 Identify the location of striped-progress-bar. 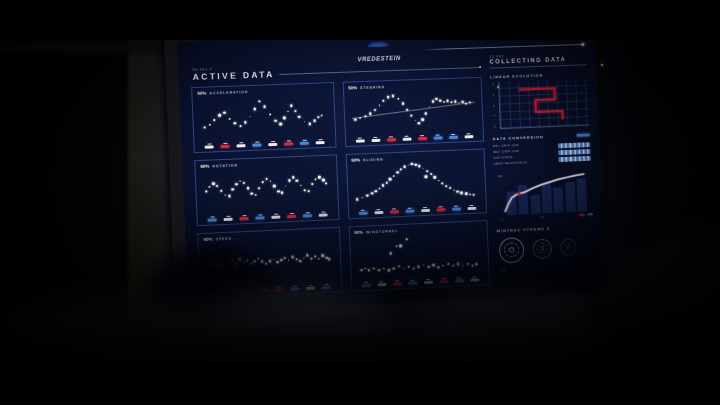
(574, 158).